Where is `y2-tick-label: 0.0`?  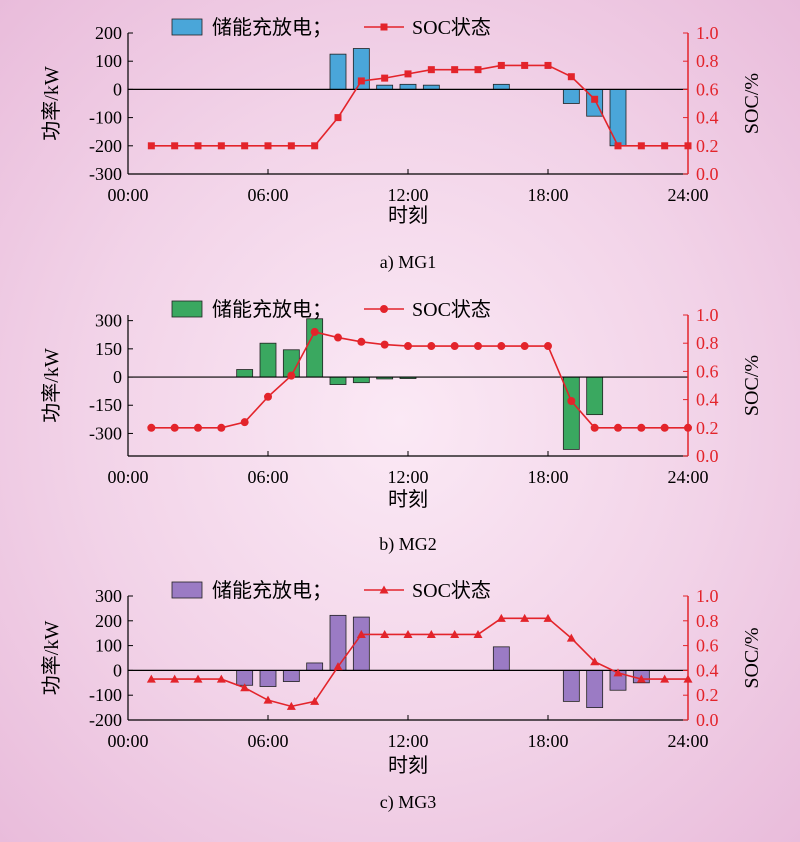
y2-tick-label: 0.0 is located at coordinates (707, 456).